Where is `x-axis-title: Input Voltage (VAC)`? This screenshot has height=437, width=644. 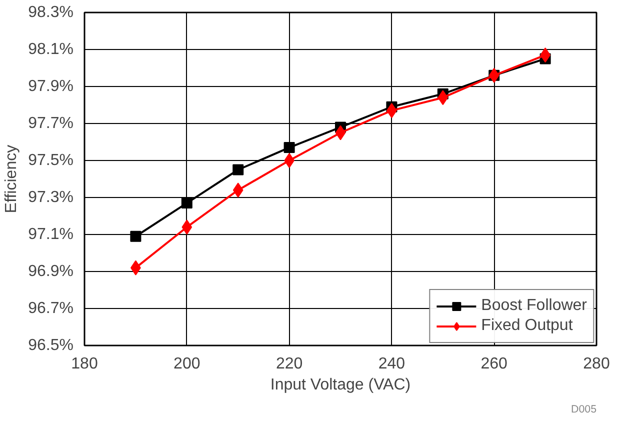
x-axis-title: Input Voltage (VAC) is located at coordinates (340, 385).